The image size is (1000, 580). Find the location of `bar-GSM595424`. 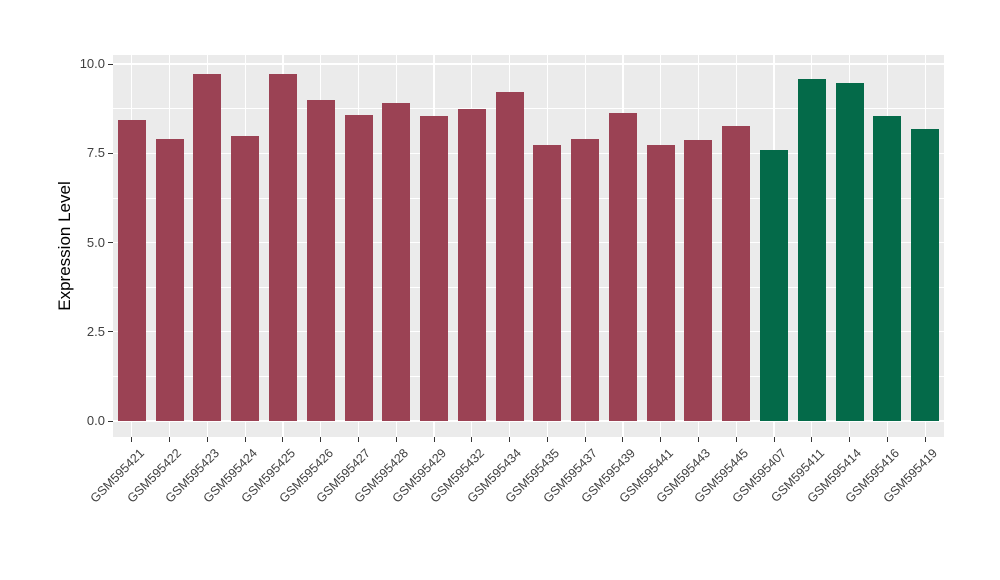

bar-GSM595424 is located at coordinates (245, 278).